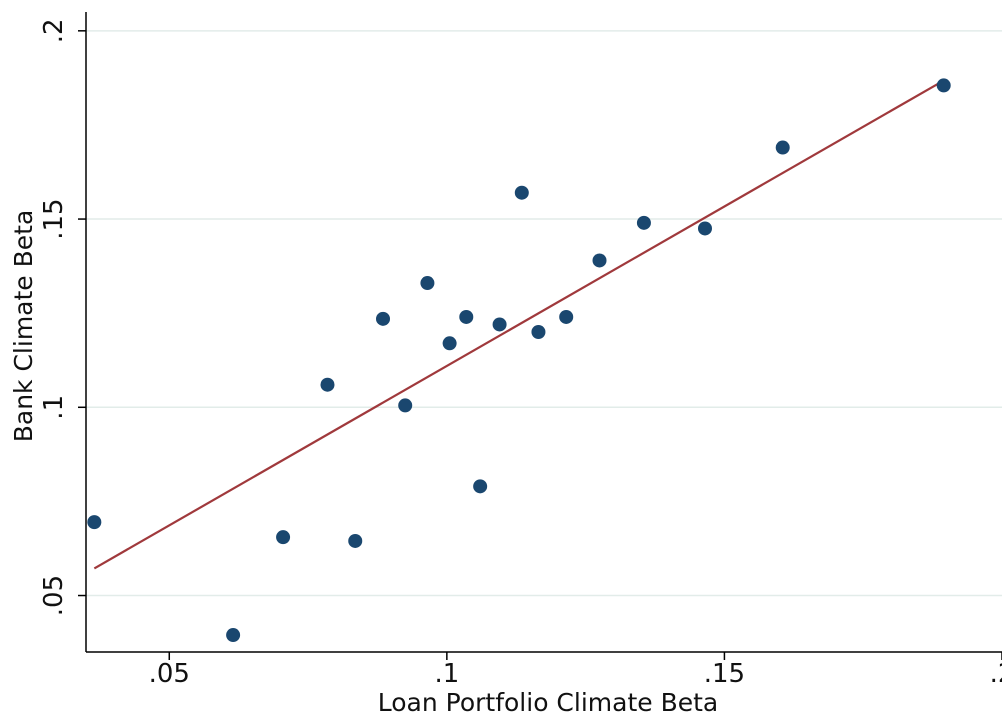 This screenshot has height=715, width=1002. What do you see at coordinates (169, 674) in the screenshot?
I see `x-tick-label-0: .05` at bounding box center [169, 674].